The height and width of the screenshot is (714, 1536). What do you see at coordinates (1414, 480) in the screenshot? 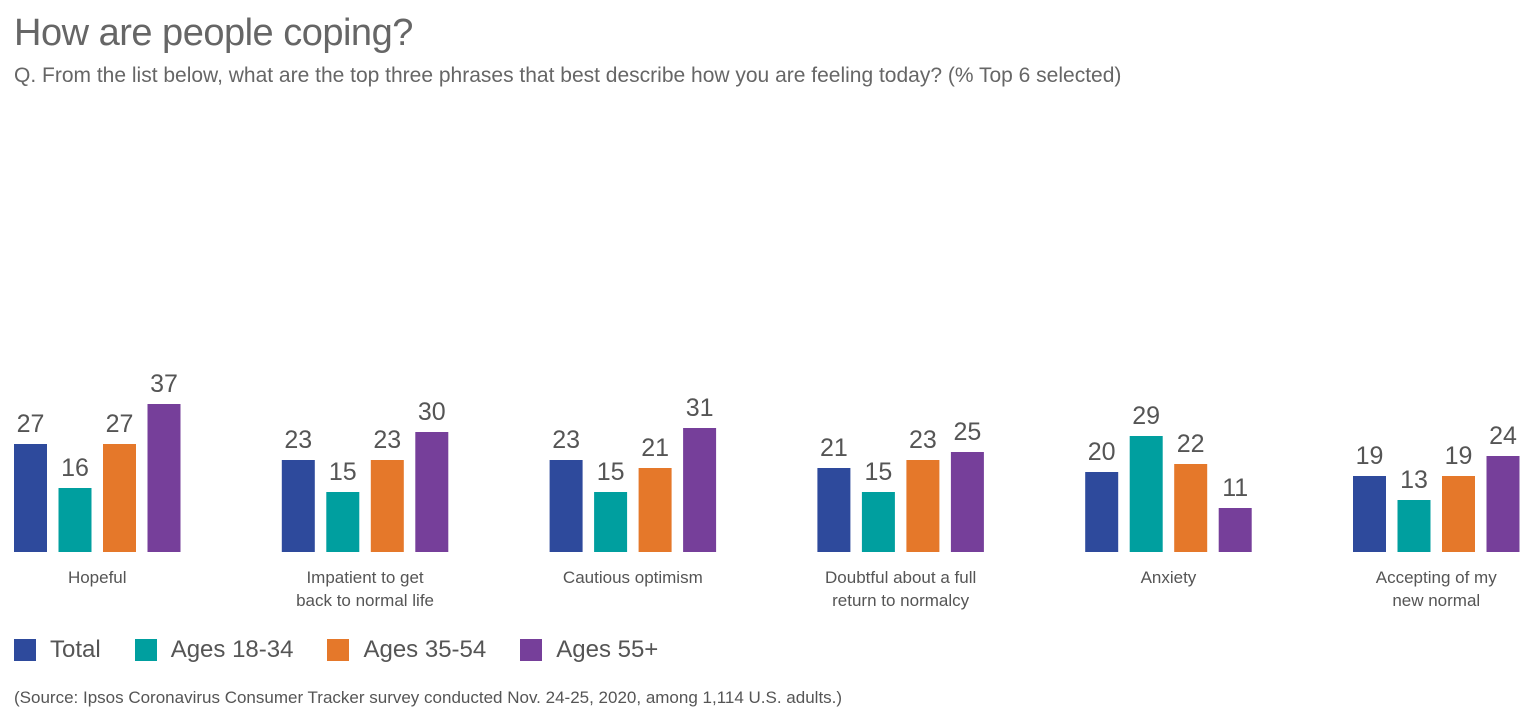
I see `data-label: 13` at bounding box center [1414, 480].